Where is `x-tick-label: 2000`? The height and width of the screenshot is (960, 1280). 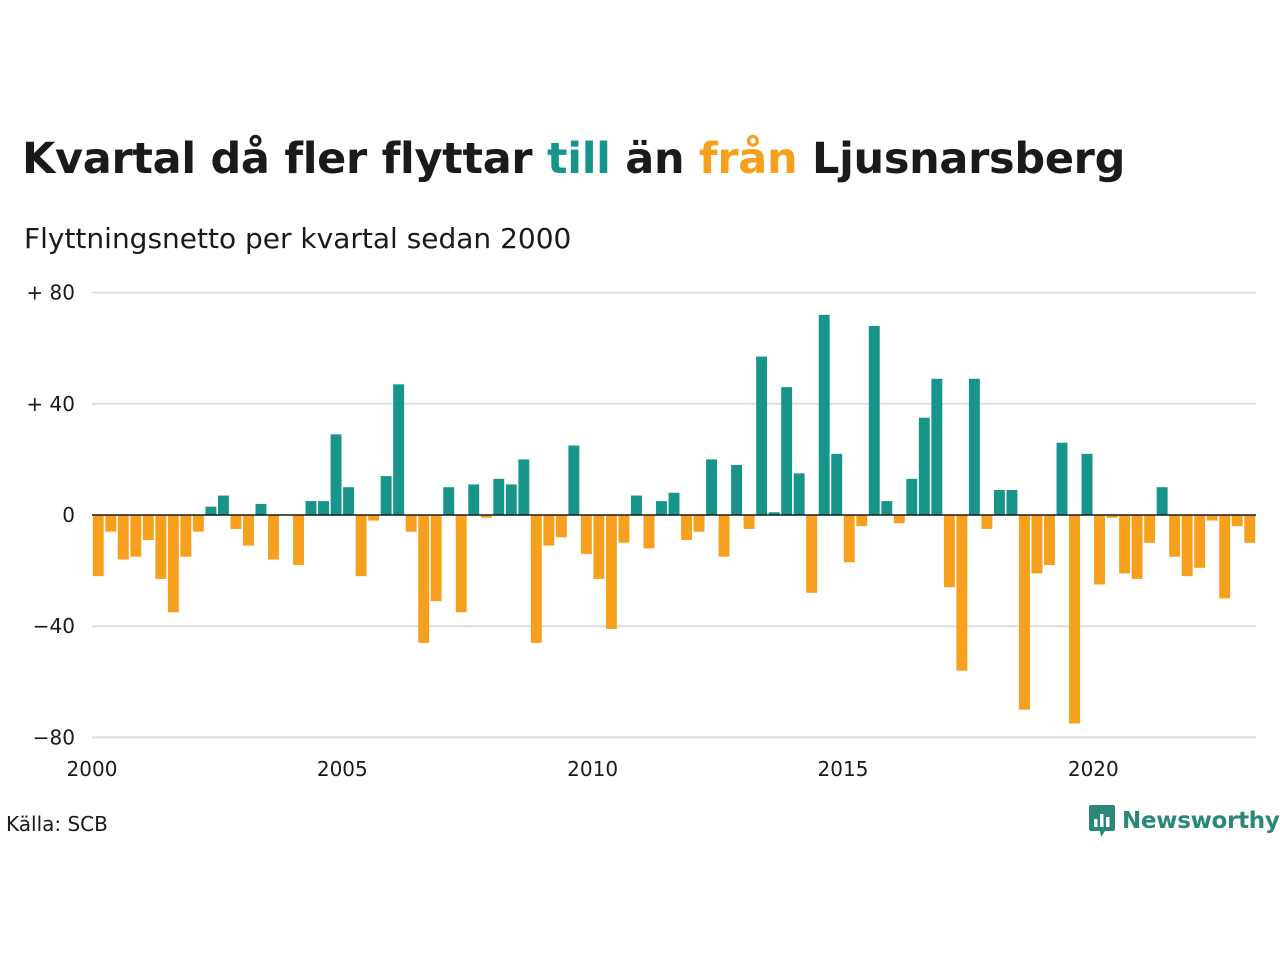
x-tick-label: 2000 is located at coordinates (92, 769).